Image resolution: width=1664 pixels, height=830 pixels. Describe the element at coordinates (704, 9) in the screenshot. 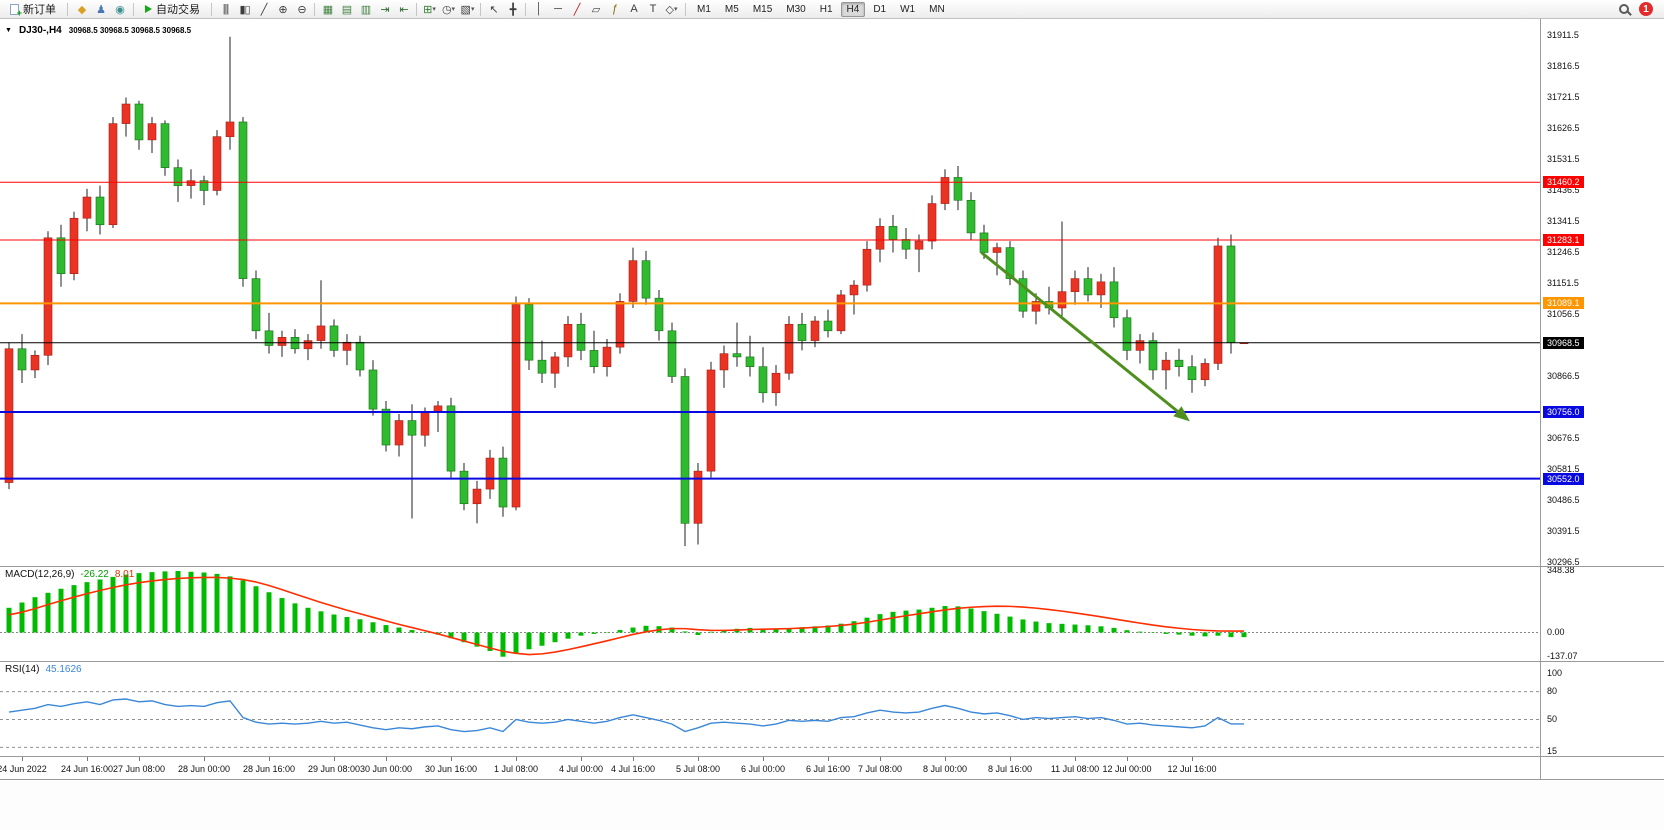

I see `timeframe-m1-button: M1` at that location.